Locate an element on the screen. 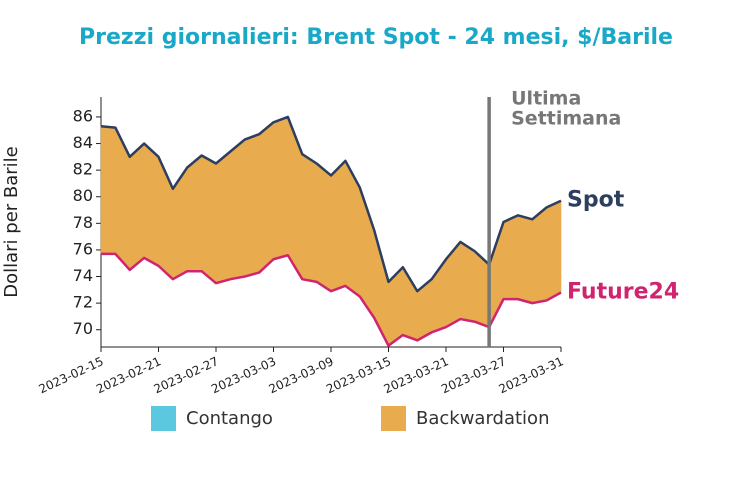 Image resolution: width=752 pixels, height=480 pixels. marker-label: Settimana is located at coordinates (566, 119).